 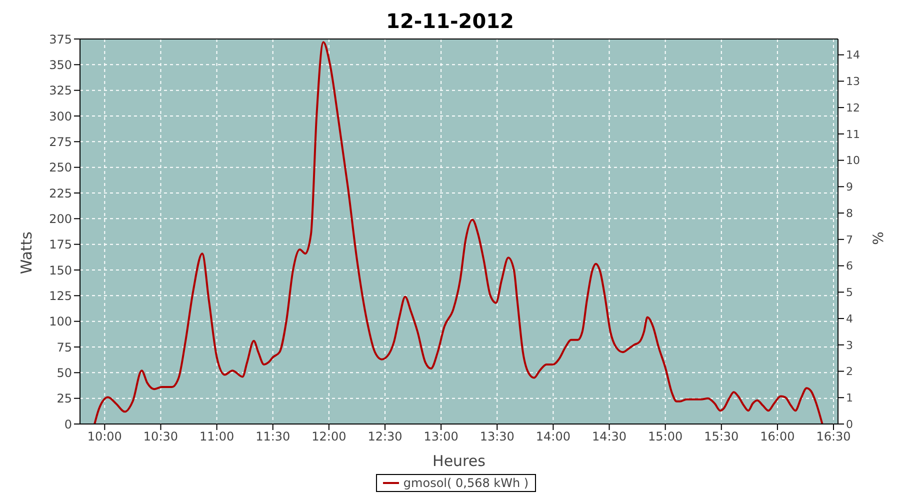 I want to click on y2-tick-label: 11, so click(x=853, y=134).